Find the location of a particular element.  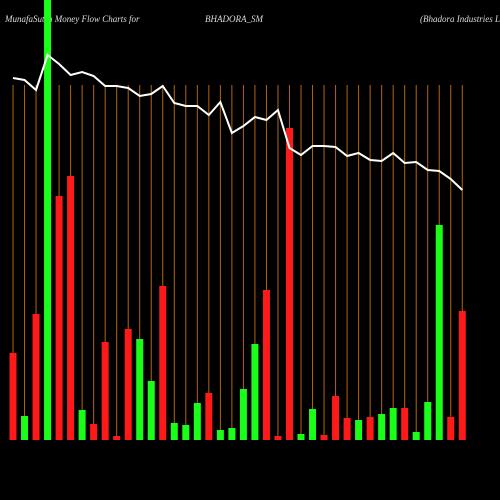

chart-symbol: BHADORA_SM is located at coordinates (234, 19).